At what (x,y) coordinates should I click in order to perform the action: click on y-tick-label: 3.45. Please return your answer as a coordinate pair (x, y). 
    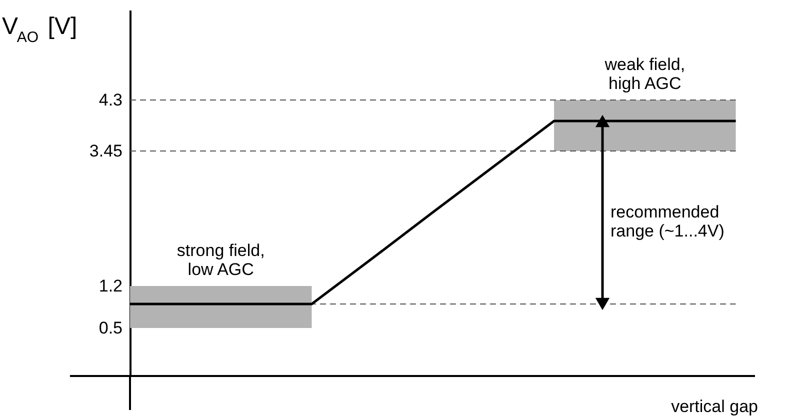
    Looking at the image, I should click on (105, 151).